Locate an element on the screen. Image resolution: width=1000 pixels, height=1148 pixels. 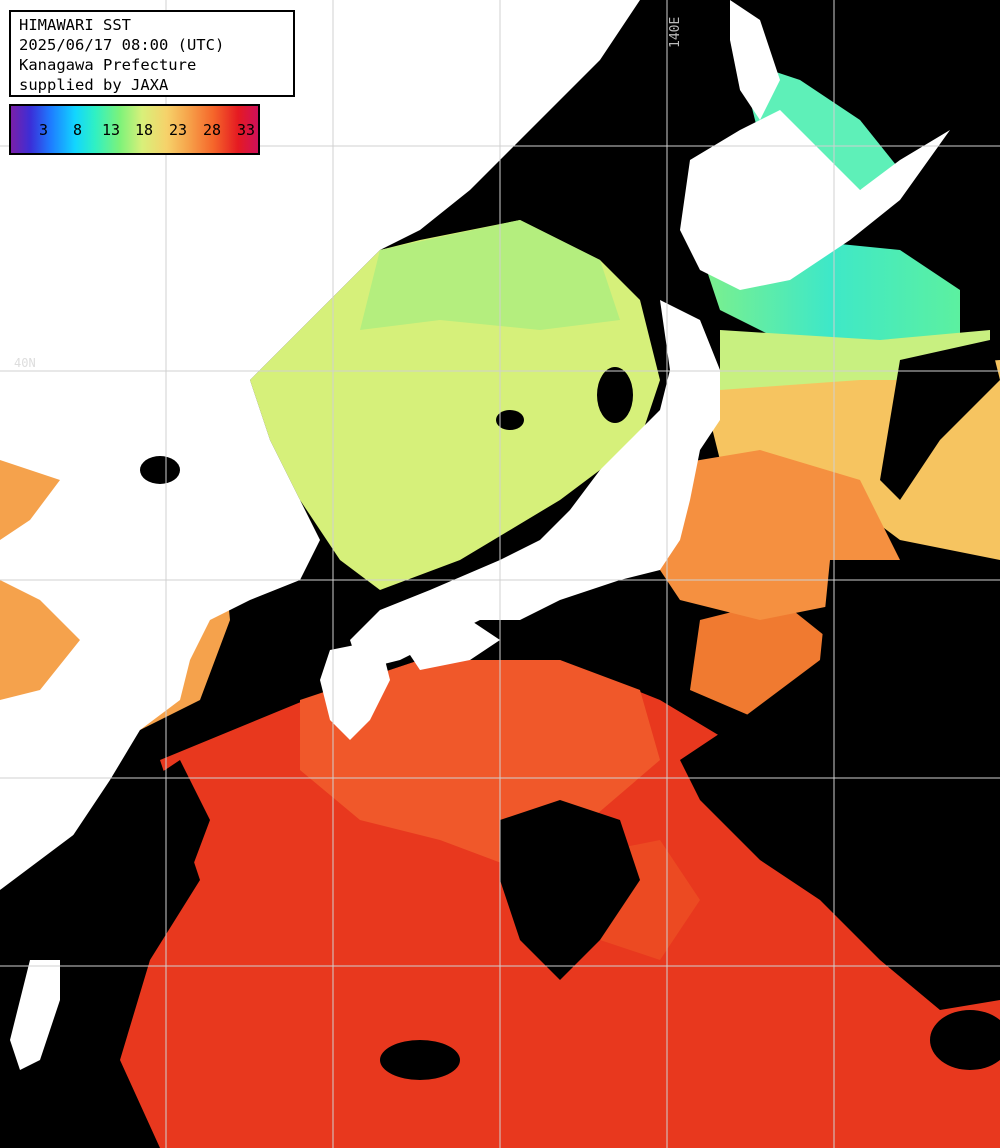
cloud-sw is located at coordinates (105, 880).